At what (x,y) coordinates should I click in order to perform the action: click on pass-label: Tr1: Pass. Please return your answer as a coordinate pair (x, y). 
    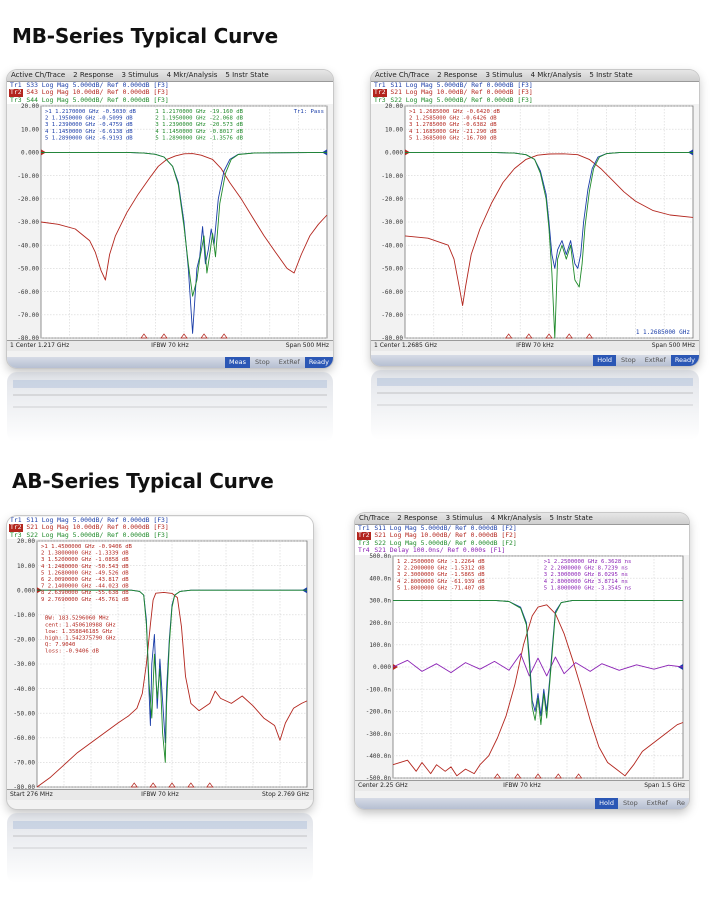
    Looking at the image, I should click on (309, 112).